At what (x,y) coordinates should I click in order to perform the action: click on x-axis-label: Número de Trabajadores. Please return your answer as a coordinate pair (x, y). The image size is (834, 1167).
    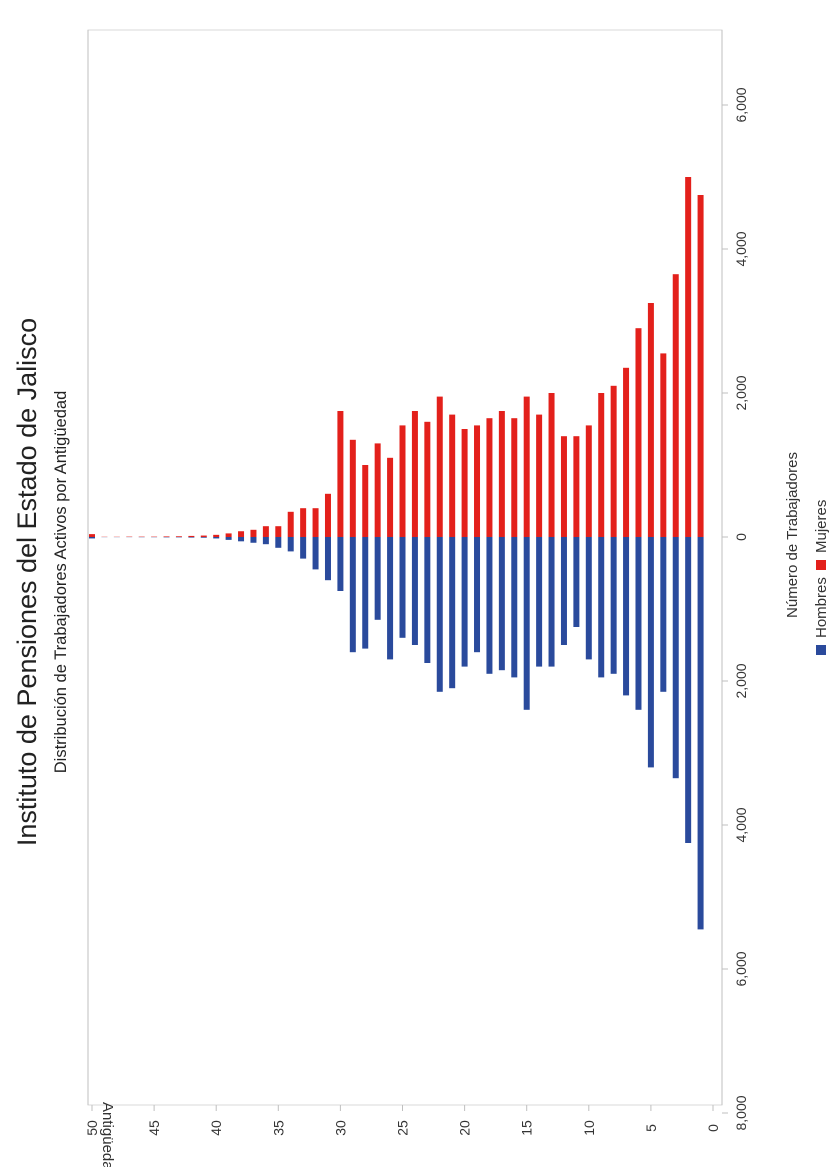
    Looking at the image, I should click on (792, 535).